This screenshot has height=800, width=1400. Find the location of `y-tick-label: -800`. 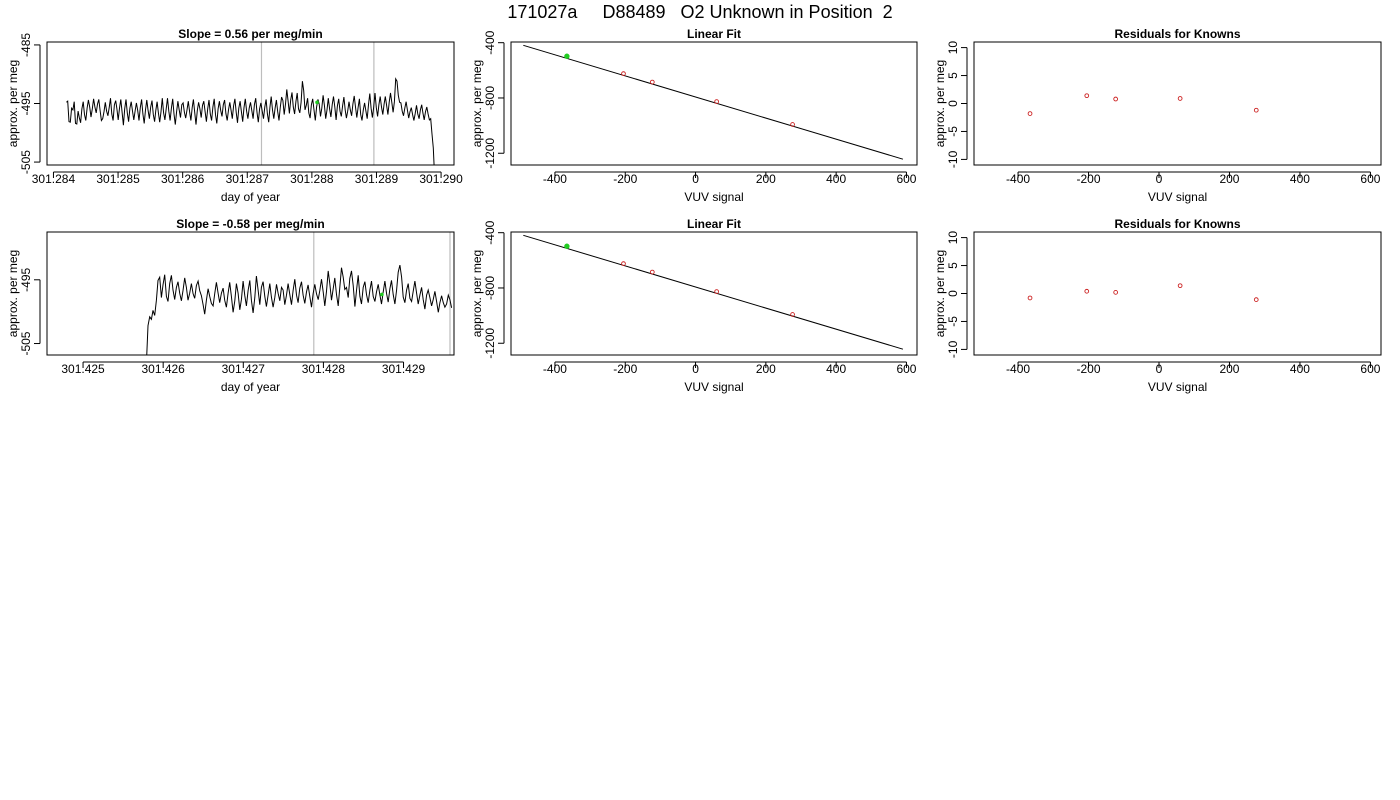

y-tick-label: -800 is located at coordinates (490, 288).